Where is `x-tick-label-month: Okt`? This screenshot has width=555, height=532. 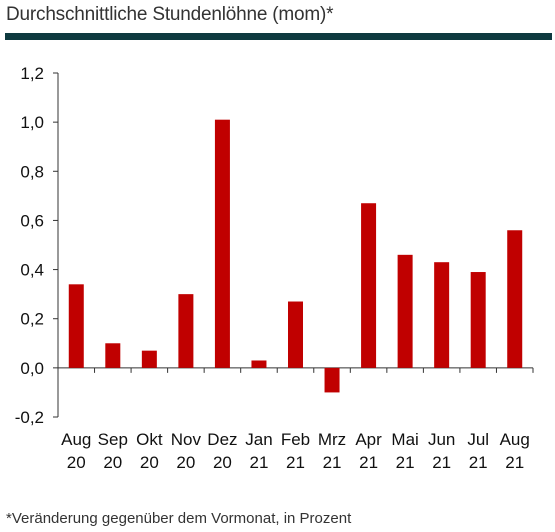
x-tick-label-month: Okt is located at coordinates (149, 439).